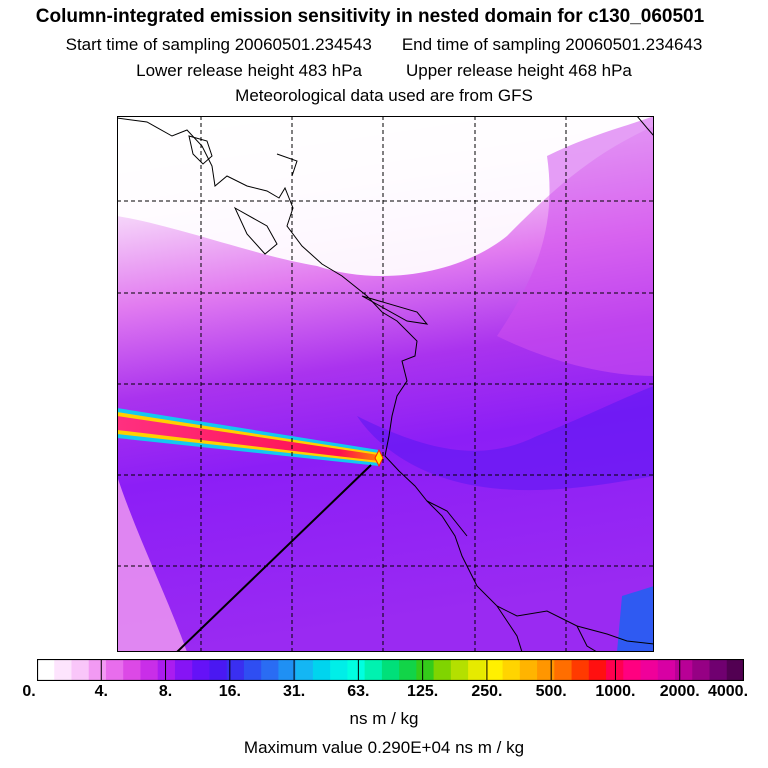 The width and height of the screenshot is (768, 768). Describe the element at coordinates (165, 691) in the screenshot. I see `legend-tick-label: 8.` at that location.